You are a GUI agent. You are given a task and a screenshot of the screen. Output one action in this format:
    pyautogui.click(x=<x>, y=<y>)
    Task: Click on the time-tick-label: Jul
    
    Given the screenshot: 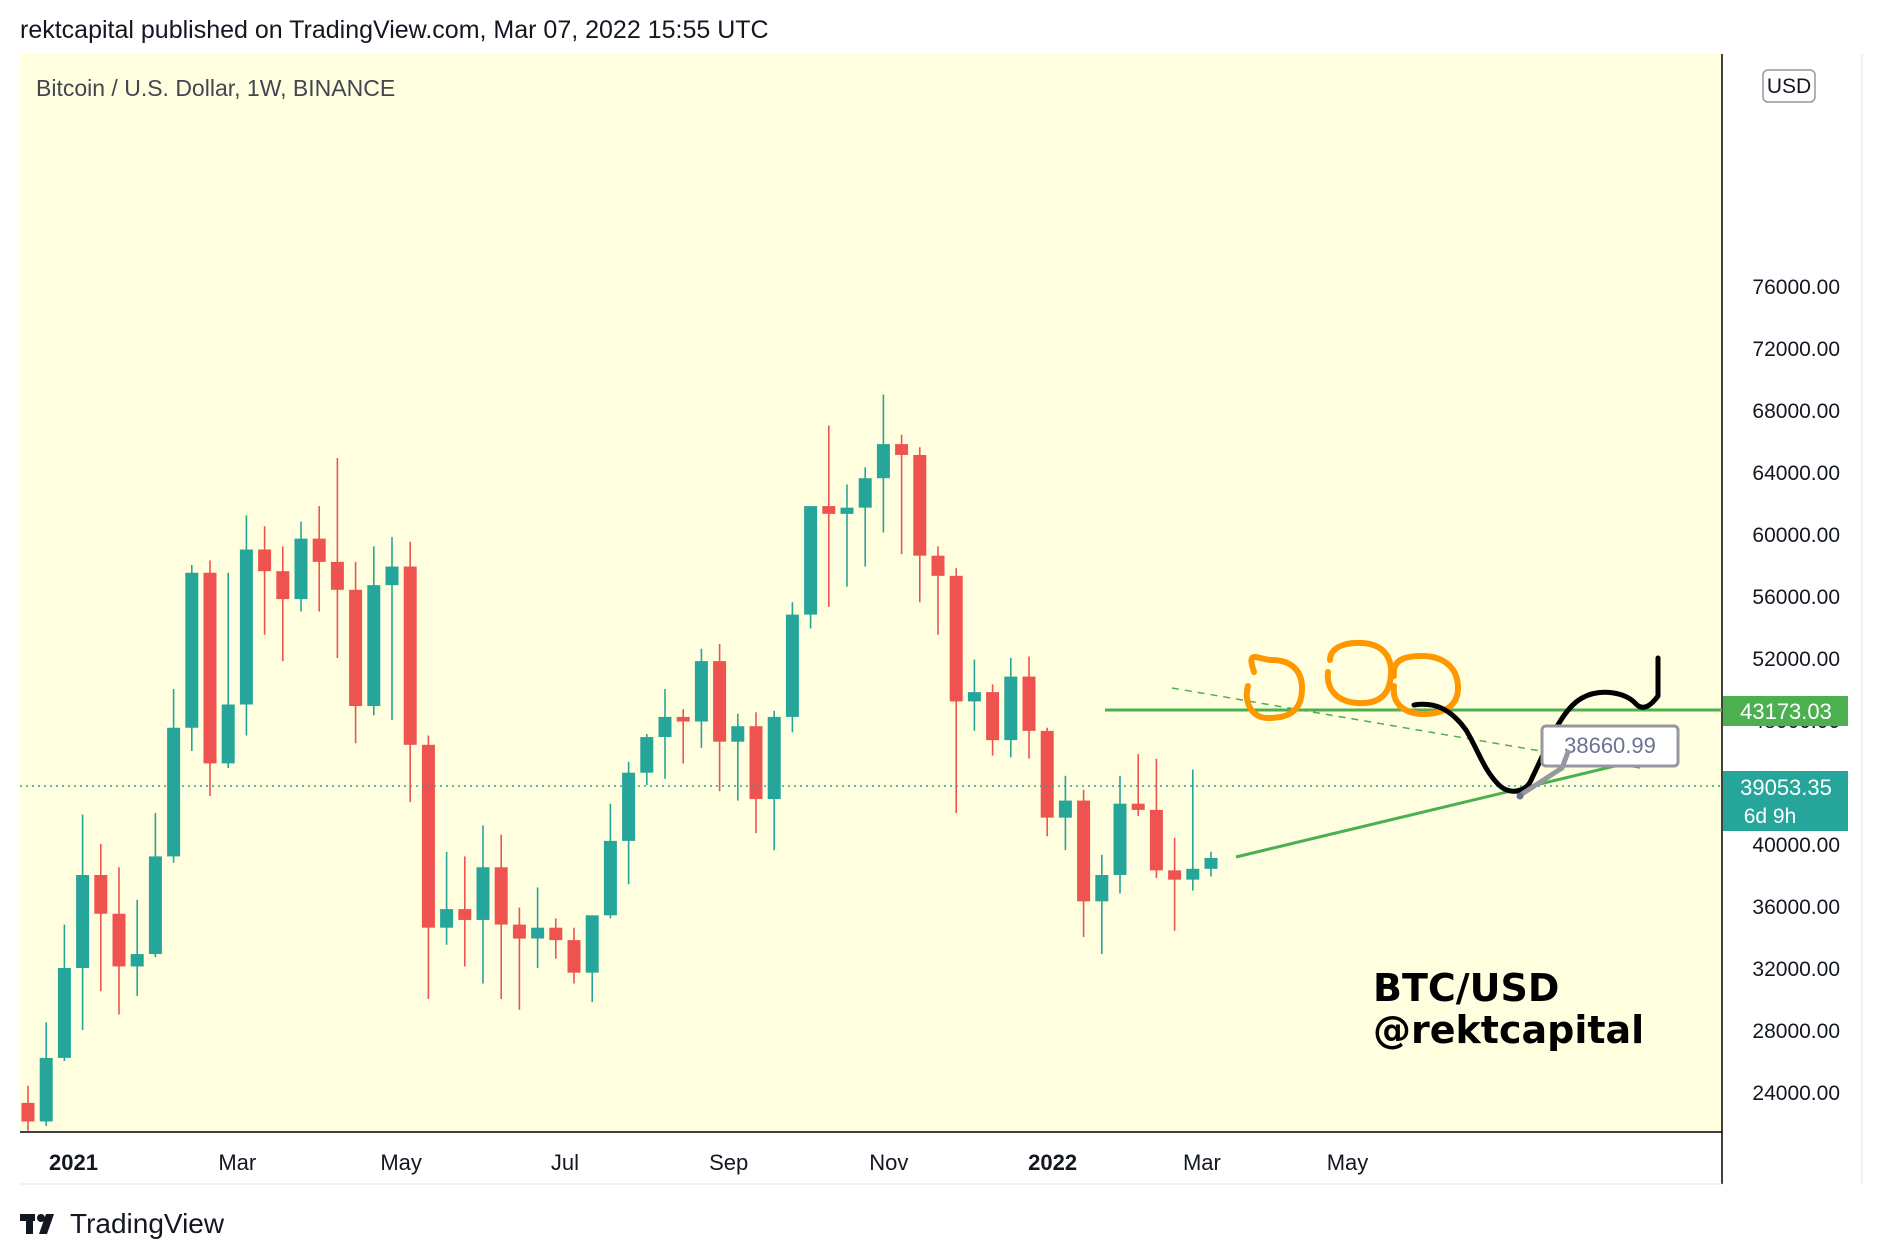 What is the action you would take?
    pyautogui.click(x=565, y=1162)
    